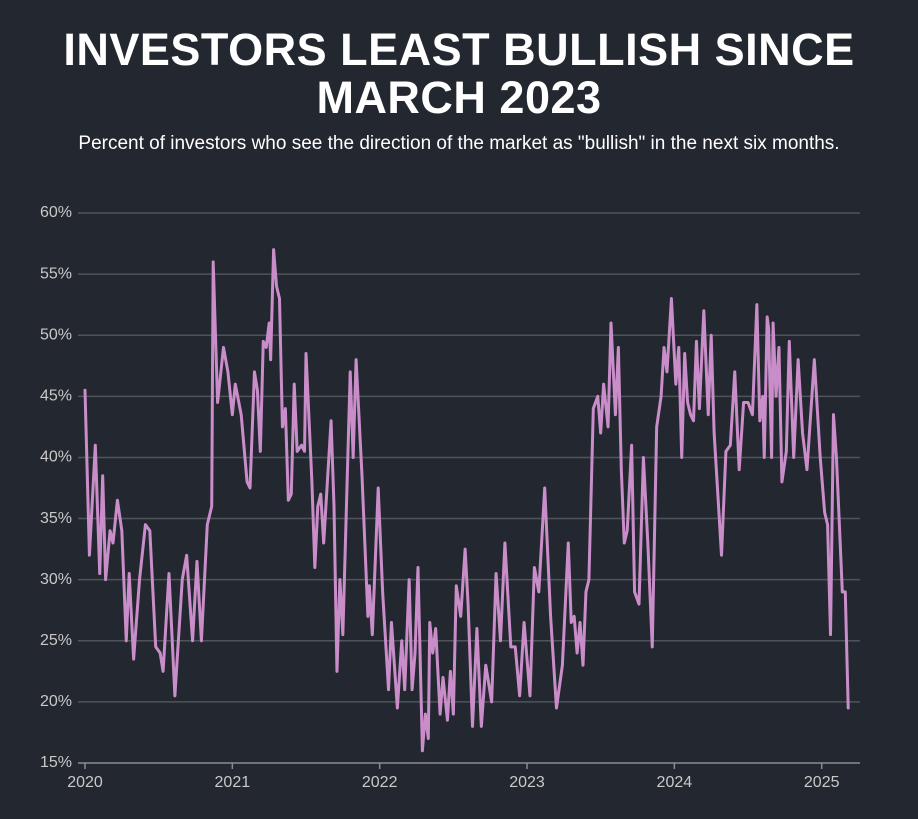  What do you see at coordinates (56, 579) in the screenshot?
I see `y-tick-label: 30%` at bounding box center [56, 579].